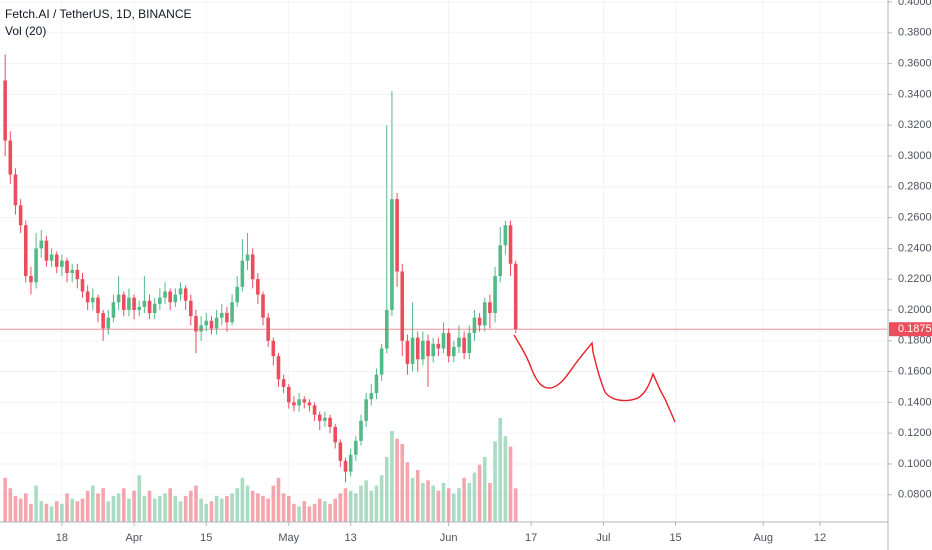 The height and width of the screenshot is (550, 932). Describe the element at coordinates (763, 538) in the screenshot. I see `x-tick-label: Aug` at that location.